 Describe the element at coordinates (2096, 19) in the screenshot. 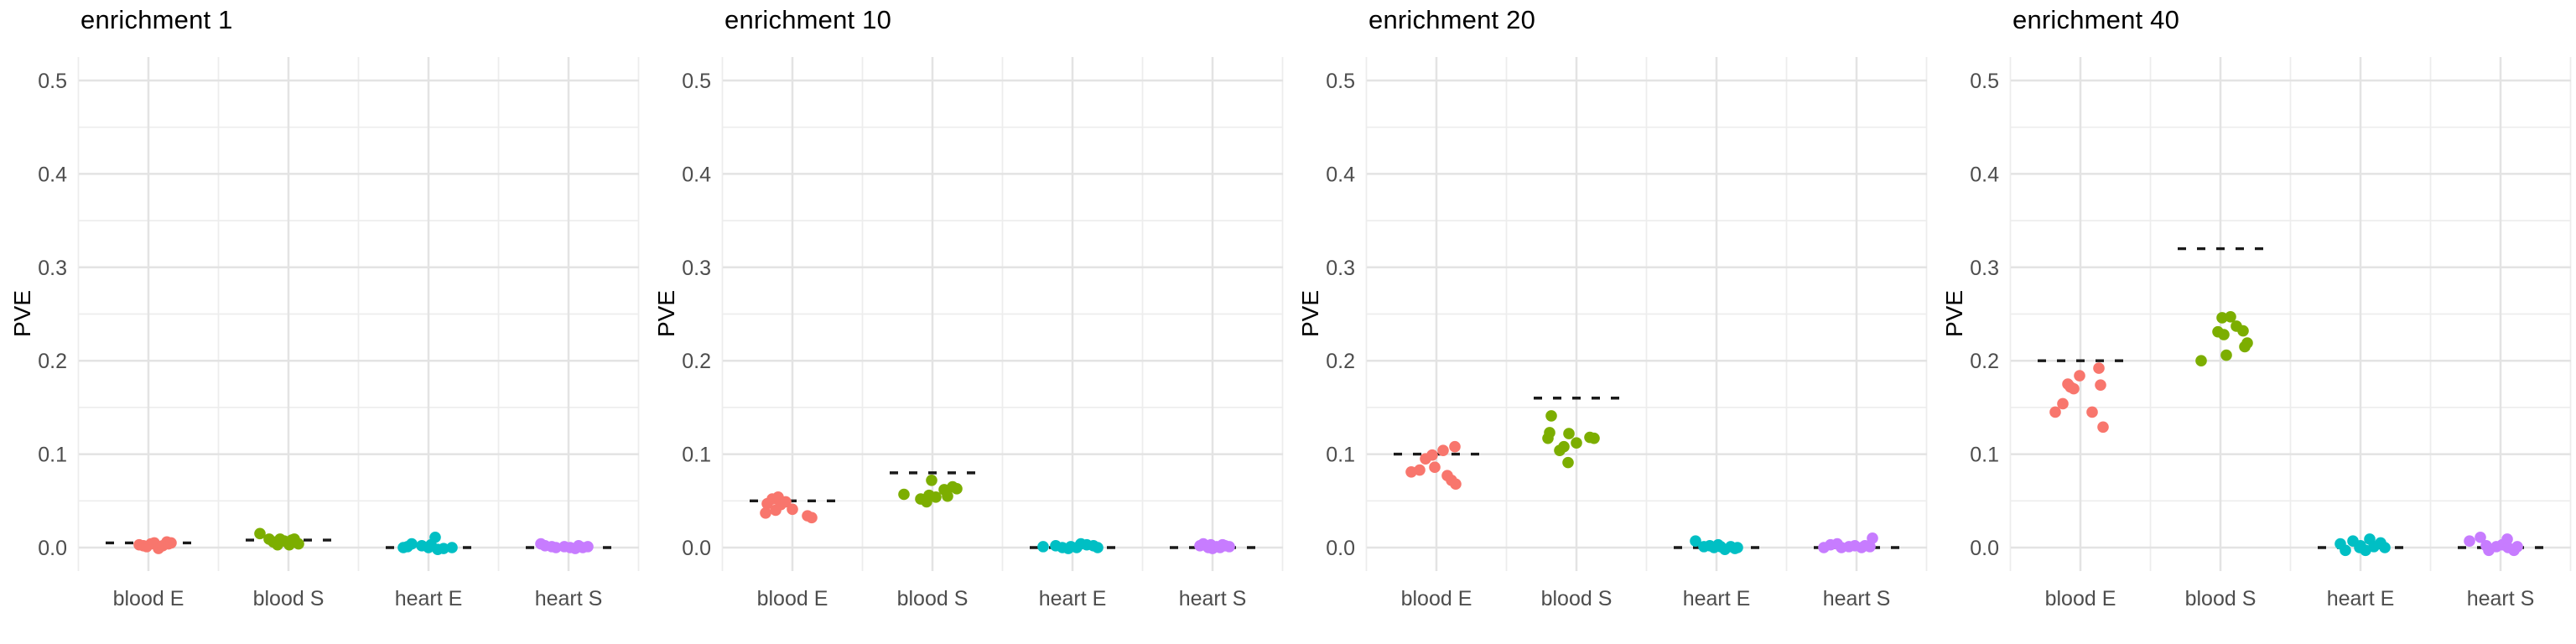

I see `panel-title: enrichment 40` at that location.